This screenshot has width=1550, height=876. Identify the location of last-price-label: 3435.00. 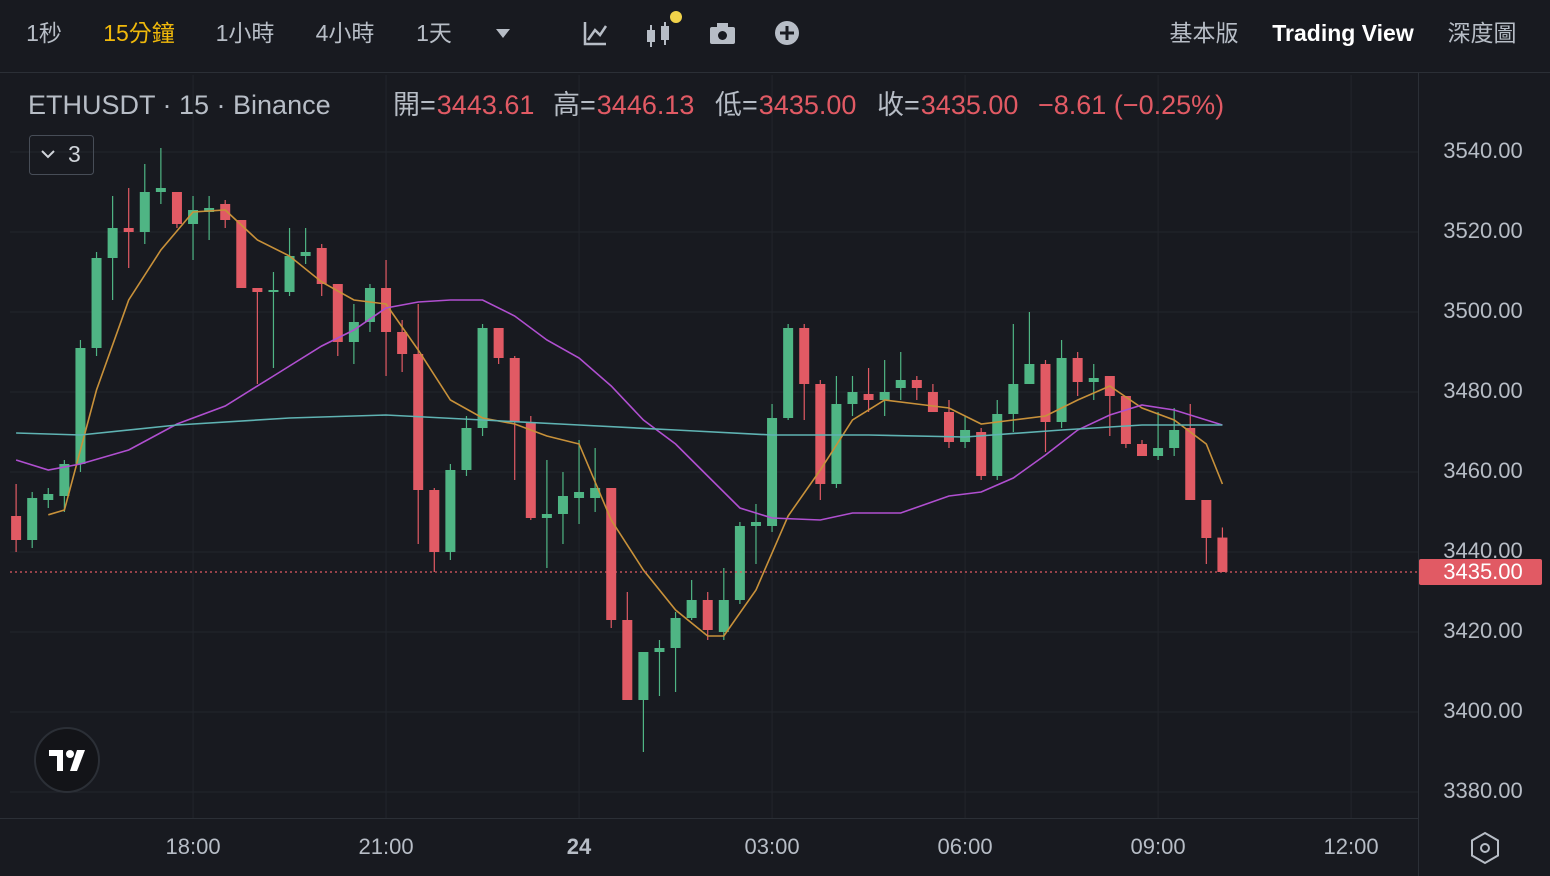
(1483, 571).